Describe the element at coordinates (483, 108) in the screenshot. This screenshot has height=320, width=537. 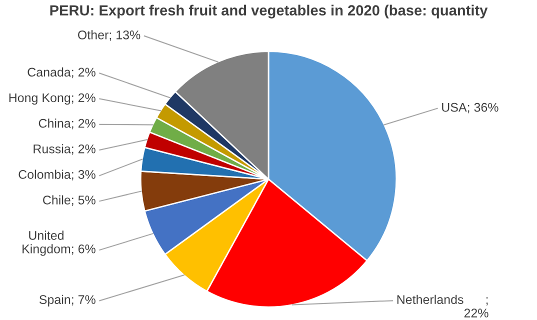
I see `data-label: ; 36%` at that location.